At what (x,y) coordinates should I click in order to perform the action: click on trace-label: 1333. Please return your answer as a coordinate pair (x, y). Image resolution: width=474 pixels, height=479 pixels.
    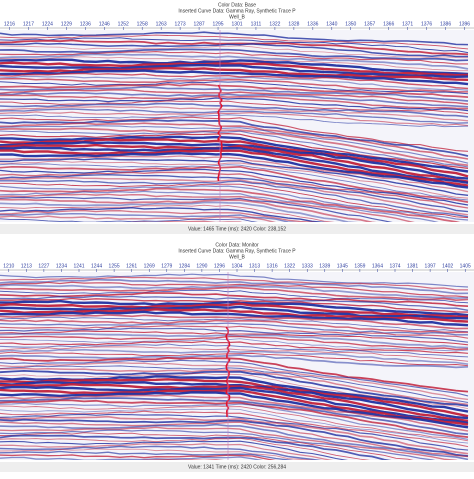
    Looking at the image, I should click on (307, 266).